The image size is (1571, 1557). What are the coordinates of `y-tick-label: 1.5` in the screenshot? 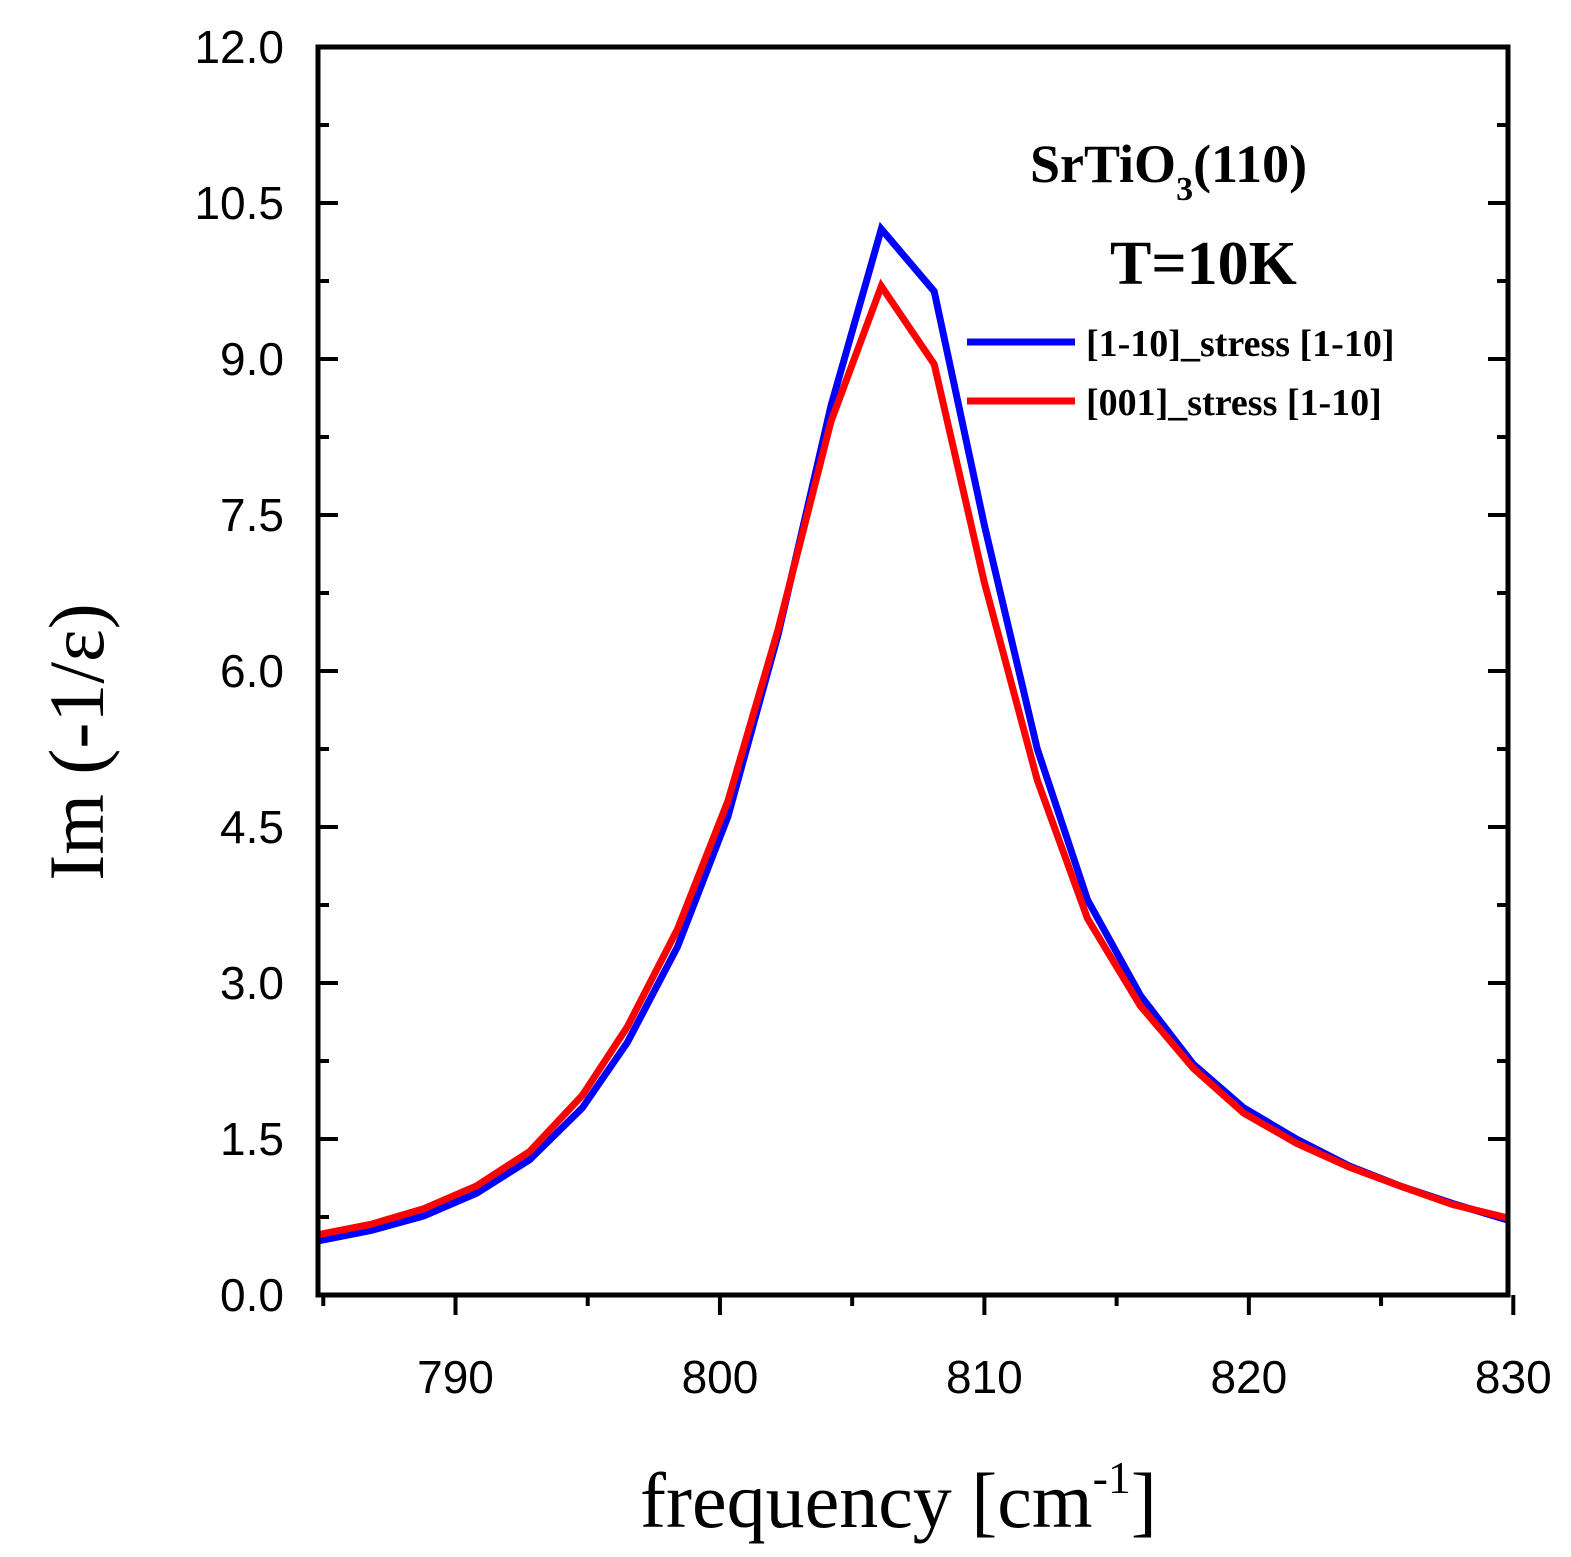 It's located at (252, 1139).